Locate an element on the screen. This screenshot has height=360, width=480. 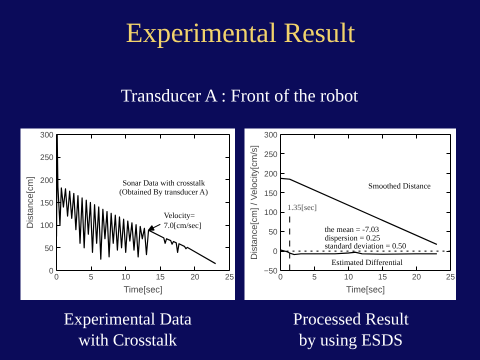
text: Smoothed Distance is located at coordinates (400, 185).